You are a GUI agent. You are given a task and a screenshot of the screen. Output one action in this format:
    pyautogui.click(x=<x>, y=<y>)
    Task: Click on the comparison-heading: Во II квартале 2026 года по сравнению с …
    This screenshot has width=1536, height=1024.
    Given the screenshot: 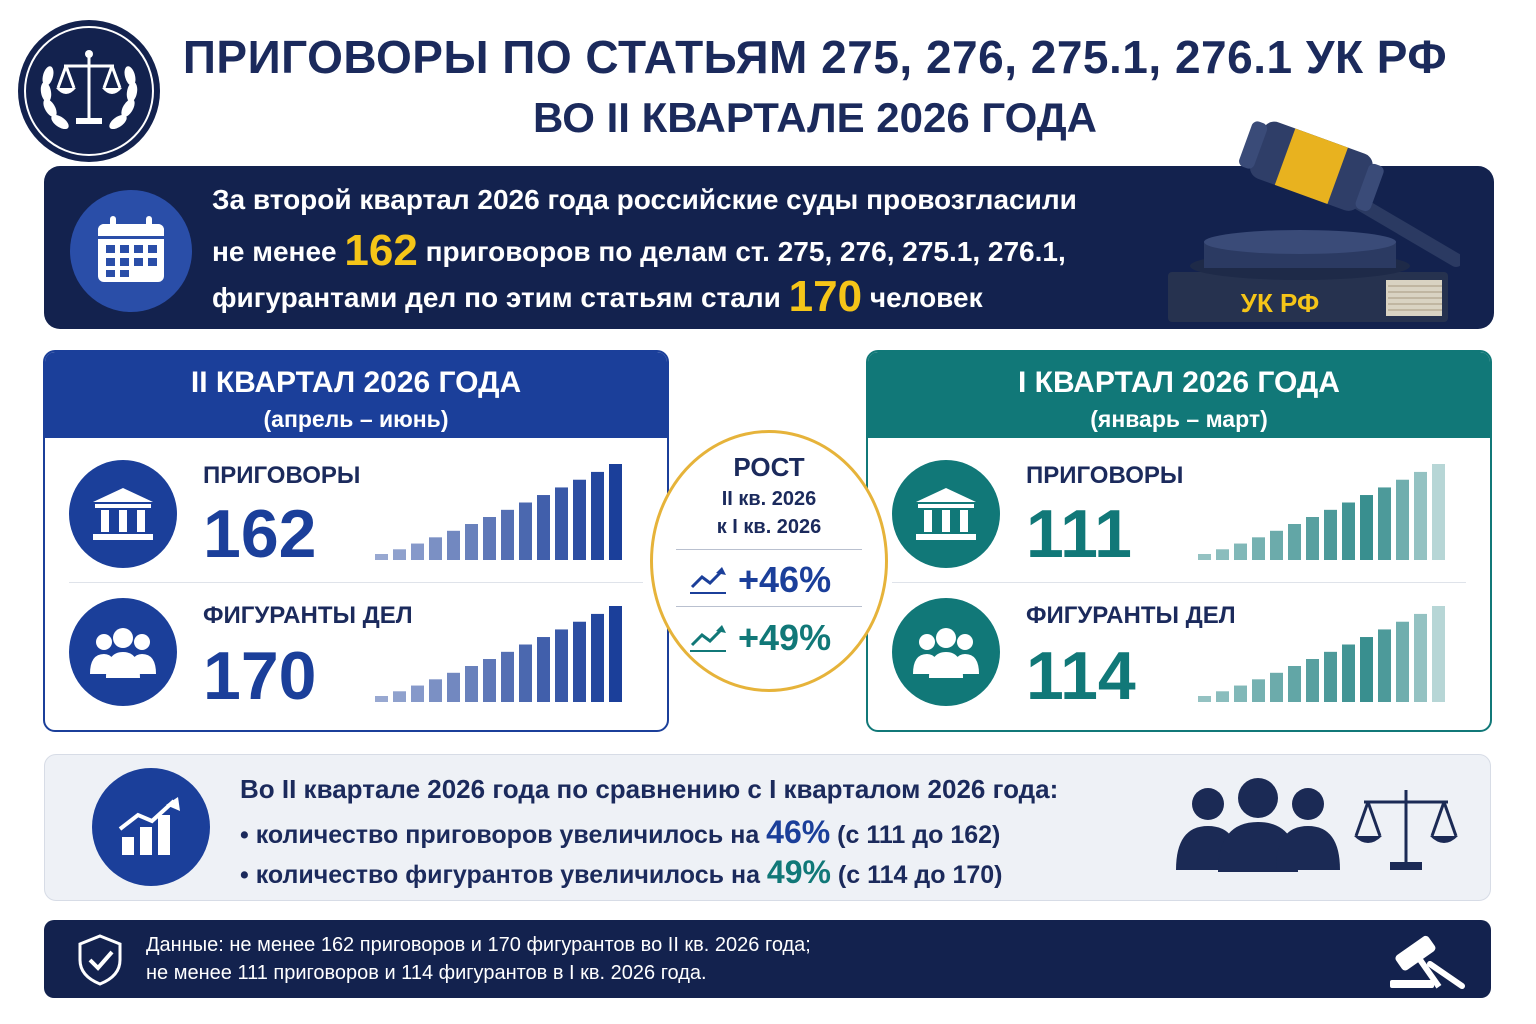 What is the action you would take?
    pyautogui.click(x=649, y=789)
    